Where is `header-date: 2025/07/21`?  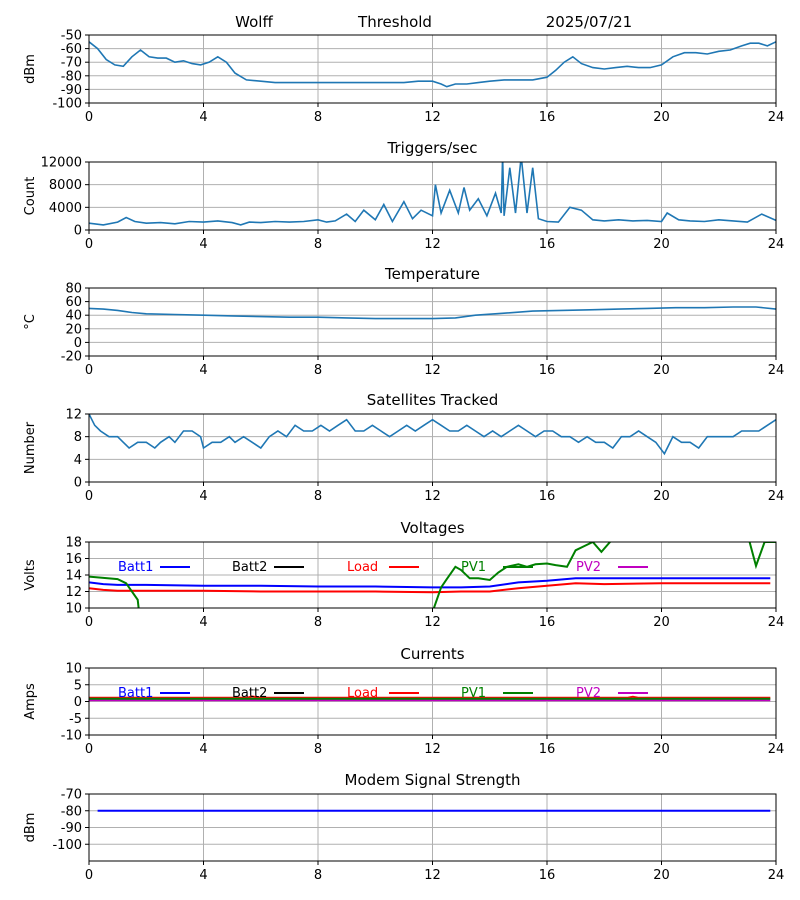
header-date: 2025/07/21 is located at coordinates (589, 22).